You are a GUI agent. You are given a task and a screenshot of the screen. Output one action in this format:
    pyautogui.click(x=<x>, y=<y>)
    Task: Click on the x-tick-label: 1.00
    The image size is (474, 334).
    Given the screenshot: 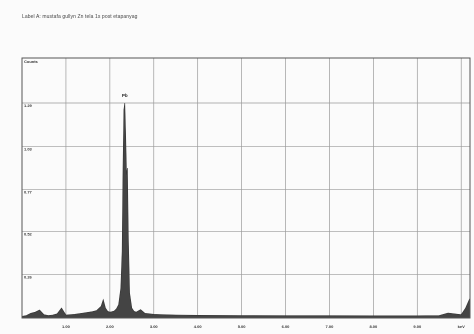 What is the action you would take?
    pyautogui.click(x=66, y=326)
    